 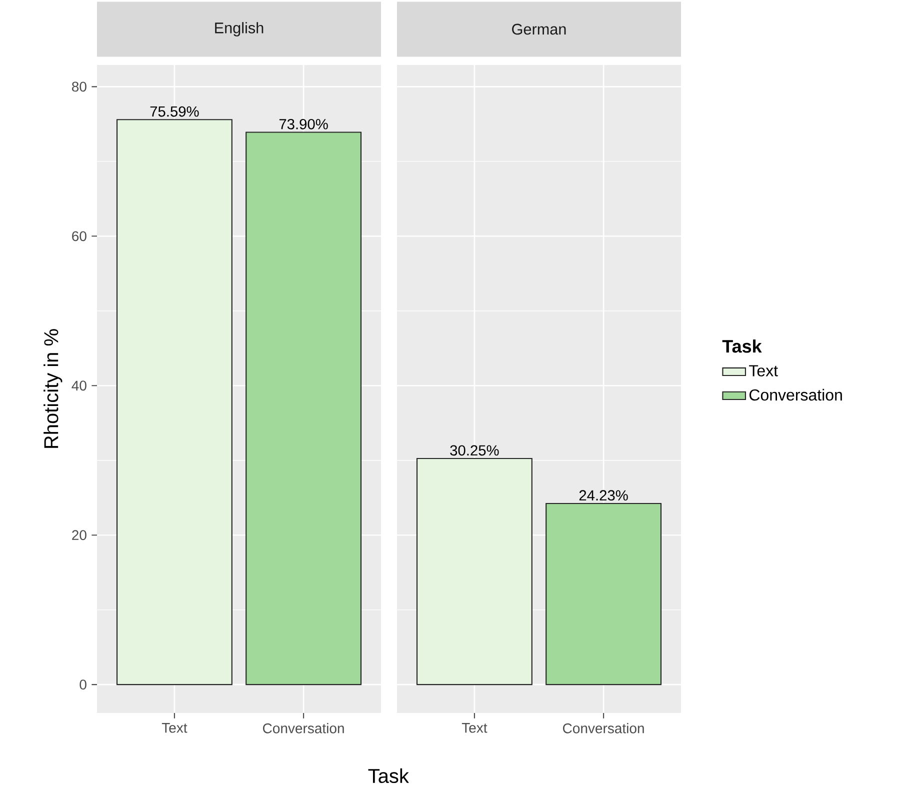 I want to click on data-label: 30.25%, so click(x=474, y=450).